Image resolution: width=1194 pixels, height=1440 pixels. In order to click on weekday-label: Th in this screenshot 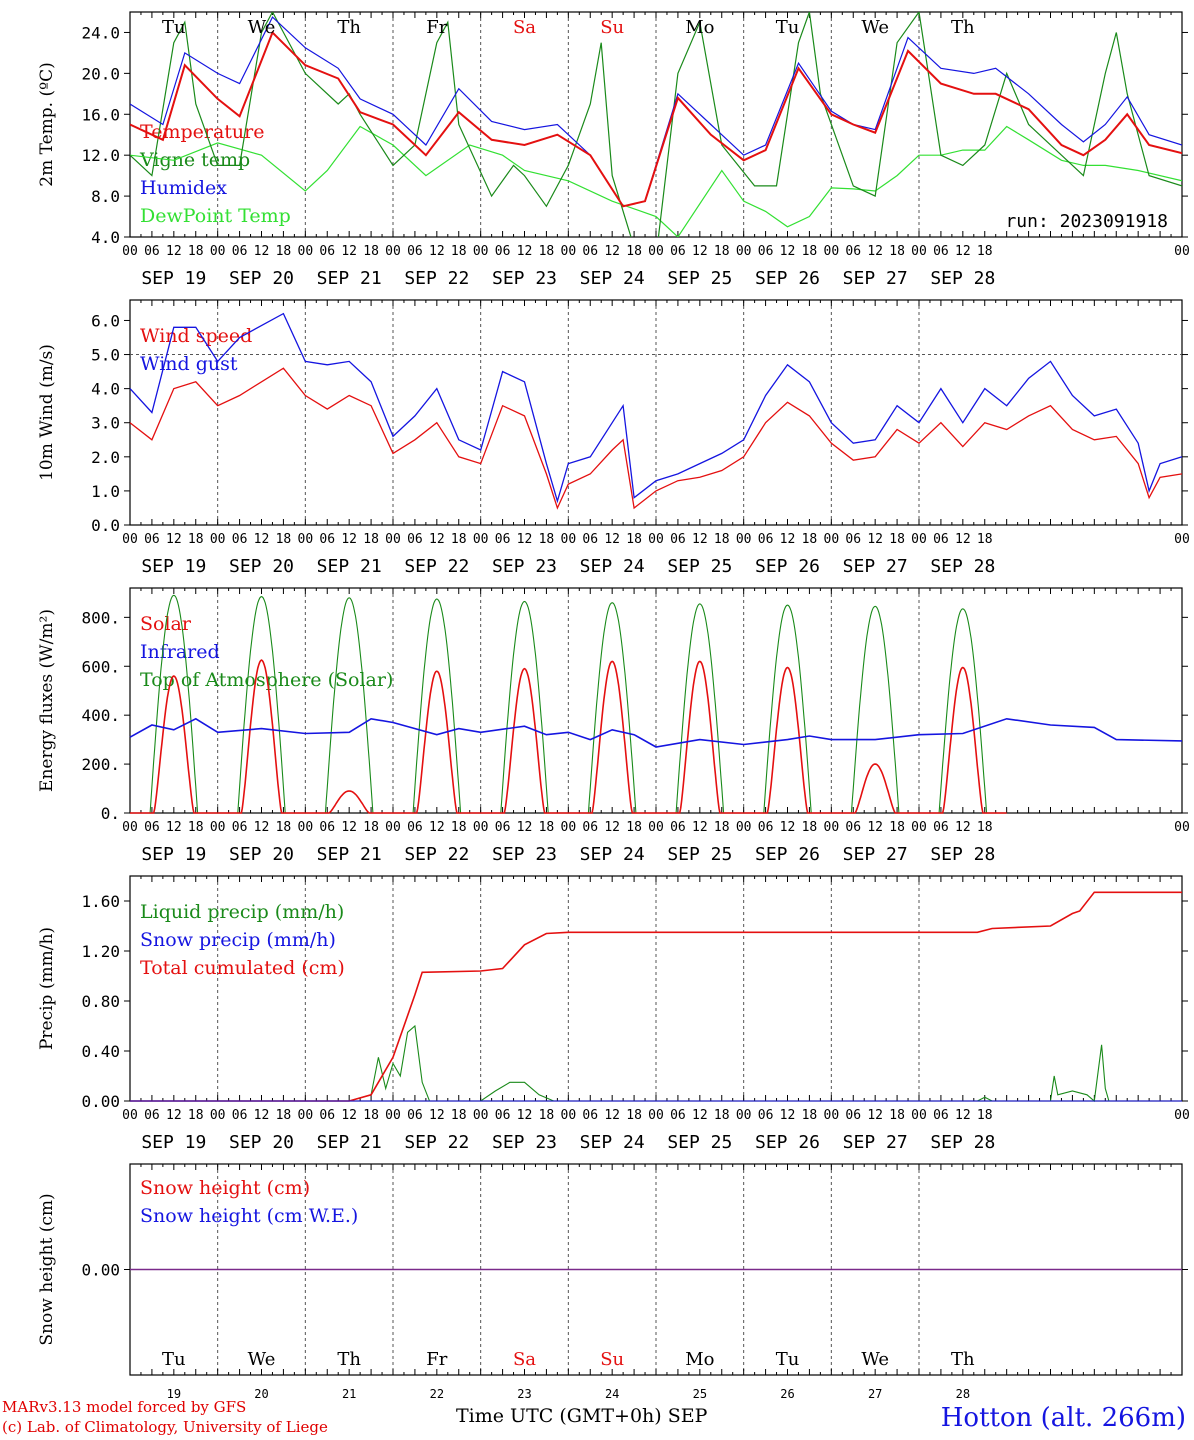, I will do `click(349, 1359)`.